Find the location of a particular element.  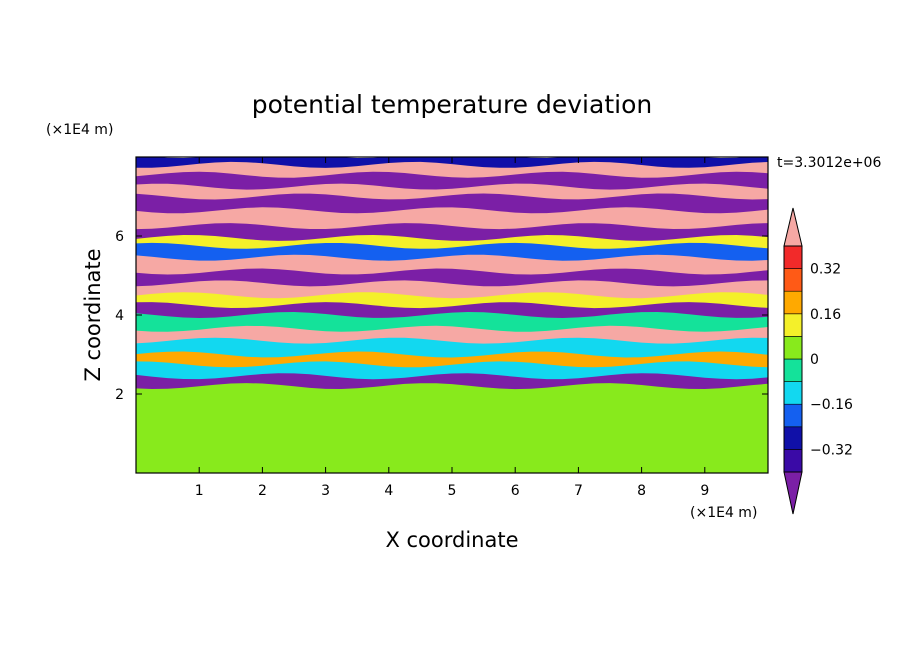

chart-title: potential temperature deviation is located at coordinates (452, 104).